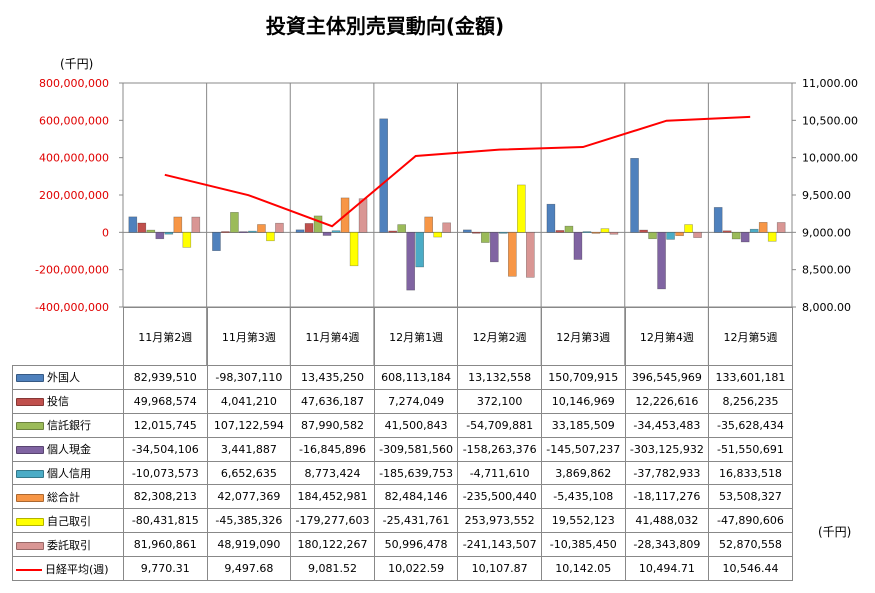  What do you see at coordinates (416, 425) in the screenshot?
I see `data-cell: 41,500,843` at bounding box center [416, 425].